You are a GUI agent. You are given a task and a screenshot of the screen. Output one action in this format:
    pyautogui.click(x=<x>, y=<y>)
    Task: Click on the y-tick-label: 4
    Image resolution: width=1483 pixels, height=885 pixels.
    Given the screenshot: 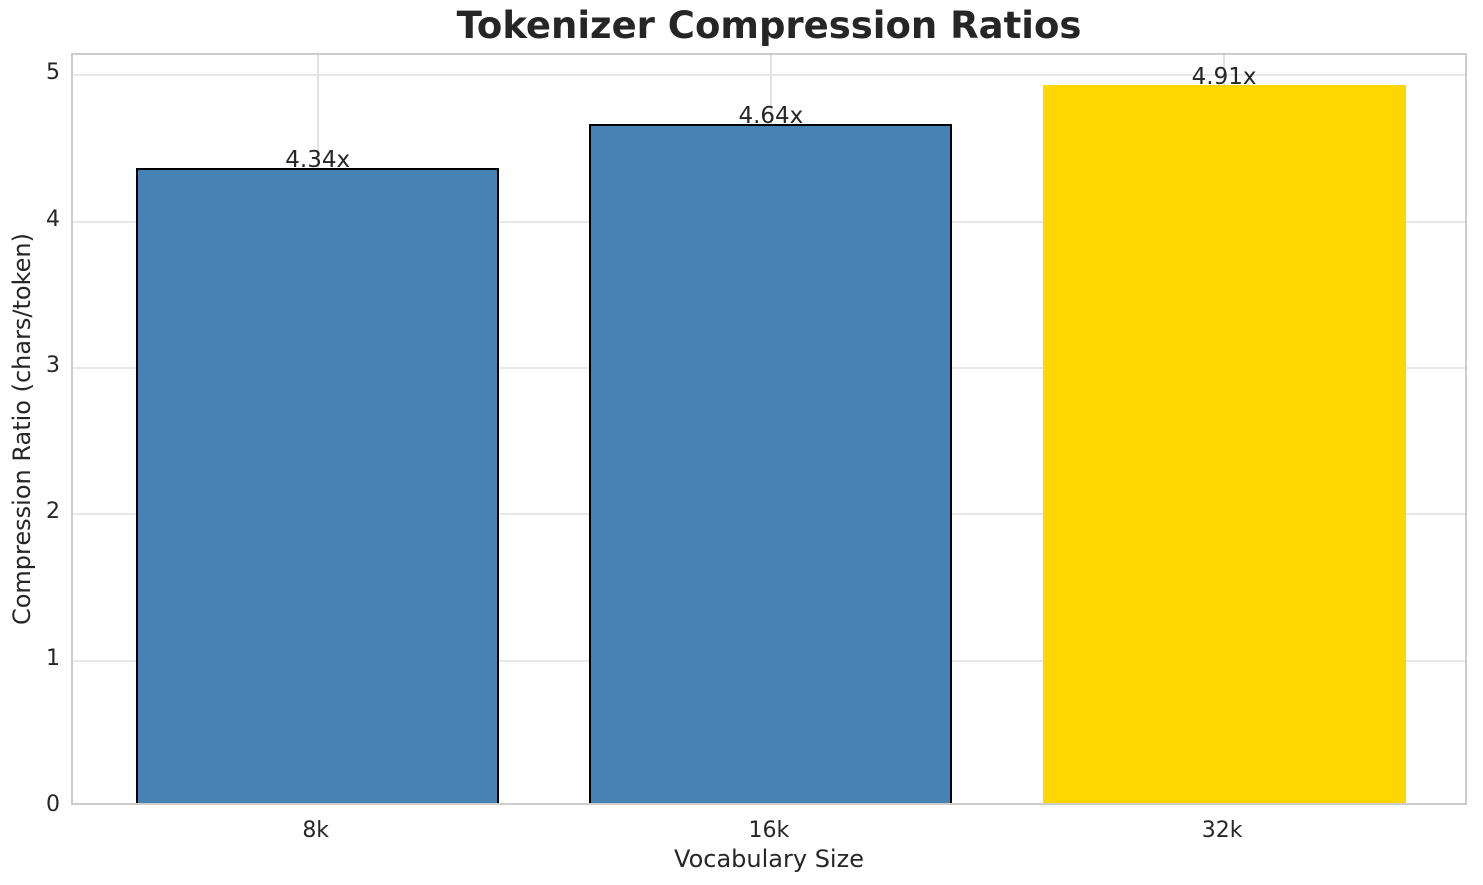 What is the action you would take?
    pyautogui.click(x=53, y=219)
    